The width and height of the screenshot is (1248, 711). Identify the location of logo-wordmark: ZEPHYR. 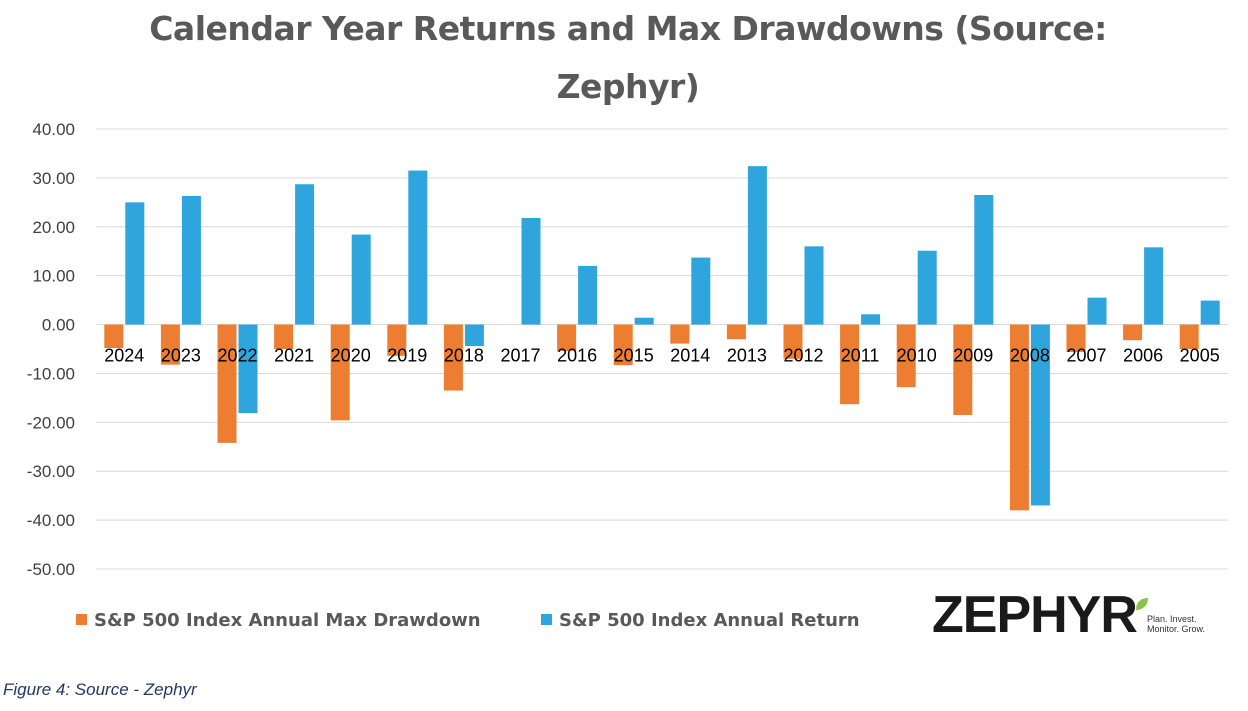
(1035, 615).